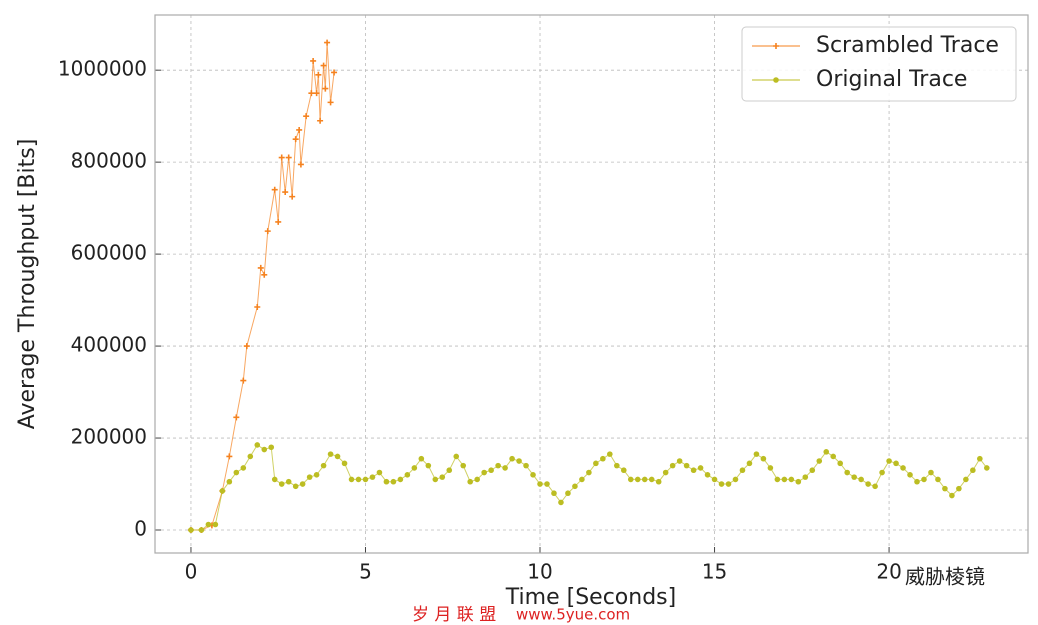  Describe the element at coordinates (102, 69) in the screenshot. I see `y-tick-label: 1000000` at that location.